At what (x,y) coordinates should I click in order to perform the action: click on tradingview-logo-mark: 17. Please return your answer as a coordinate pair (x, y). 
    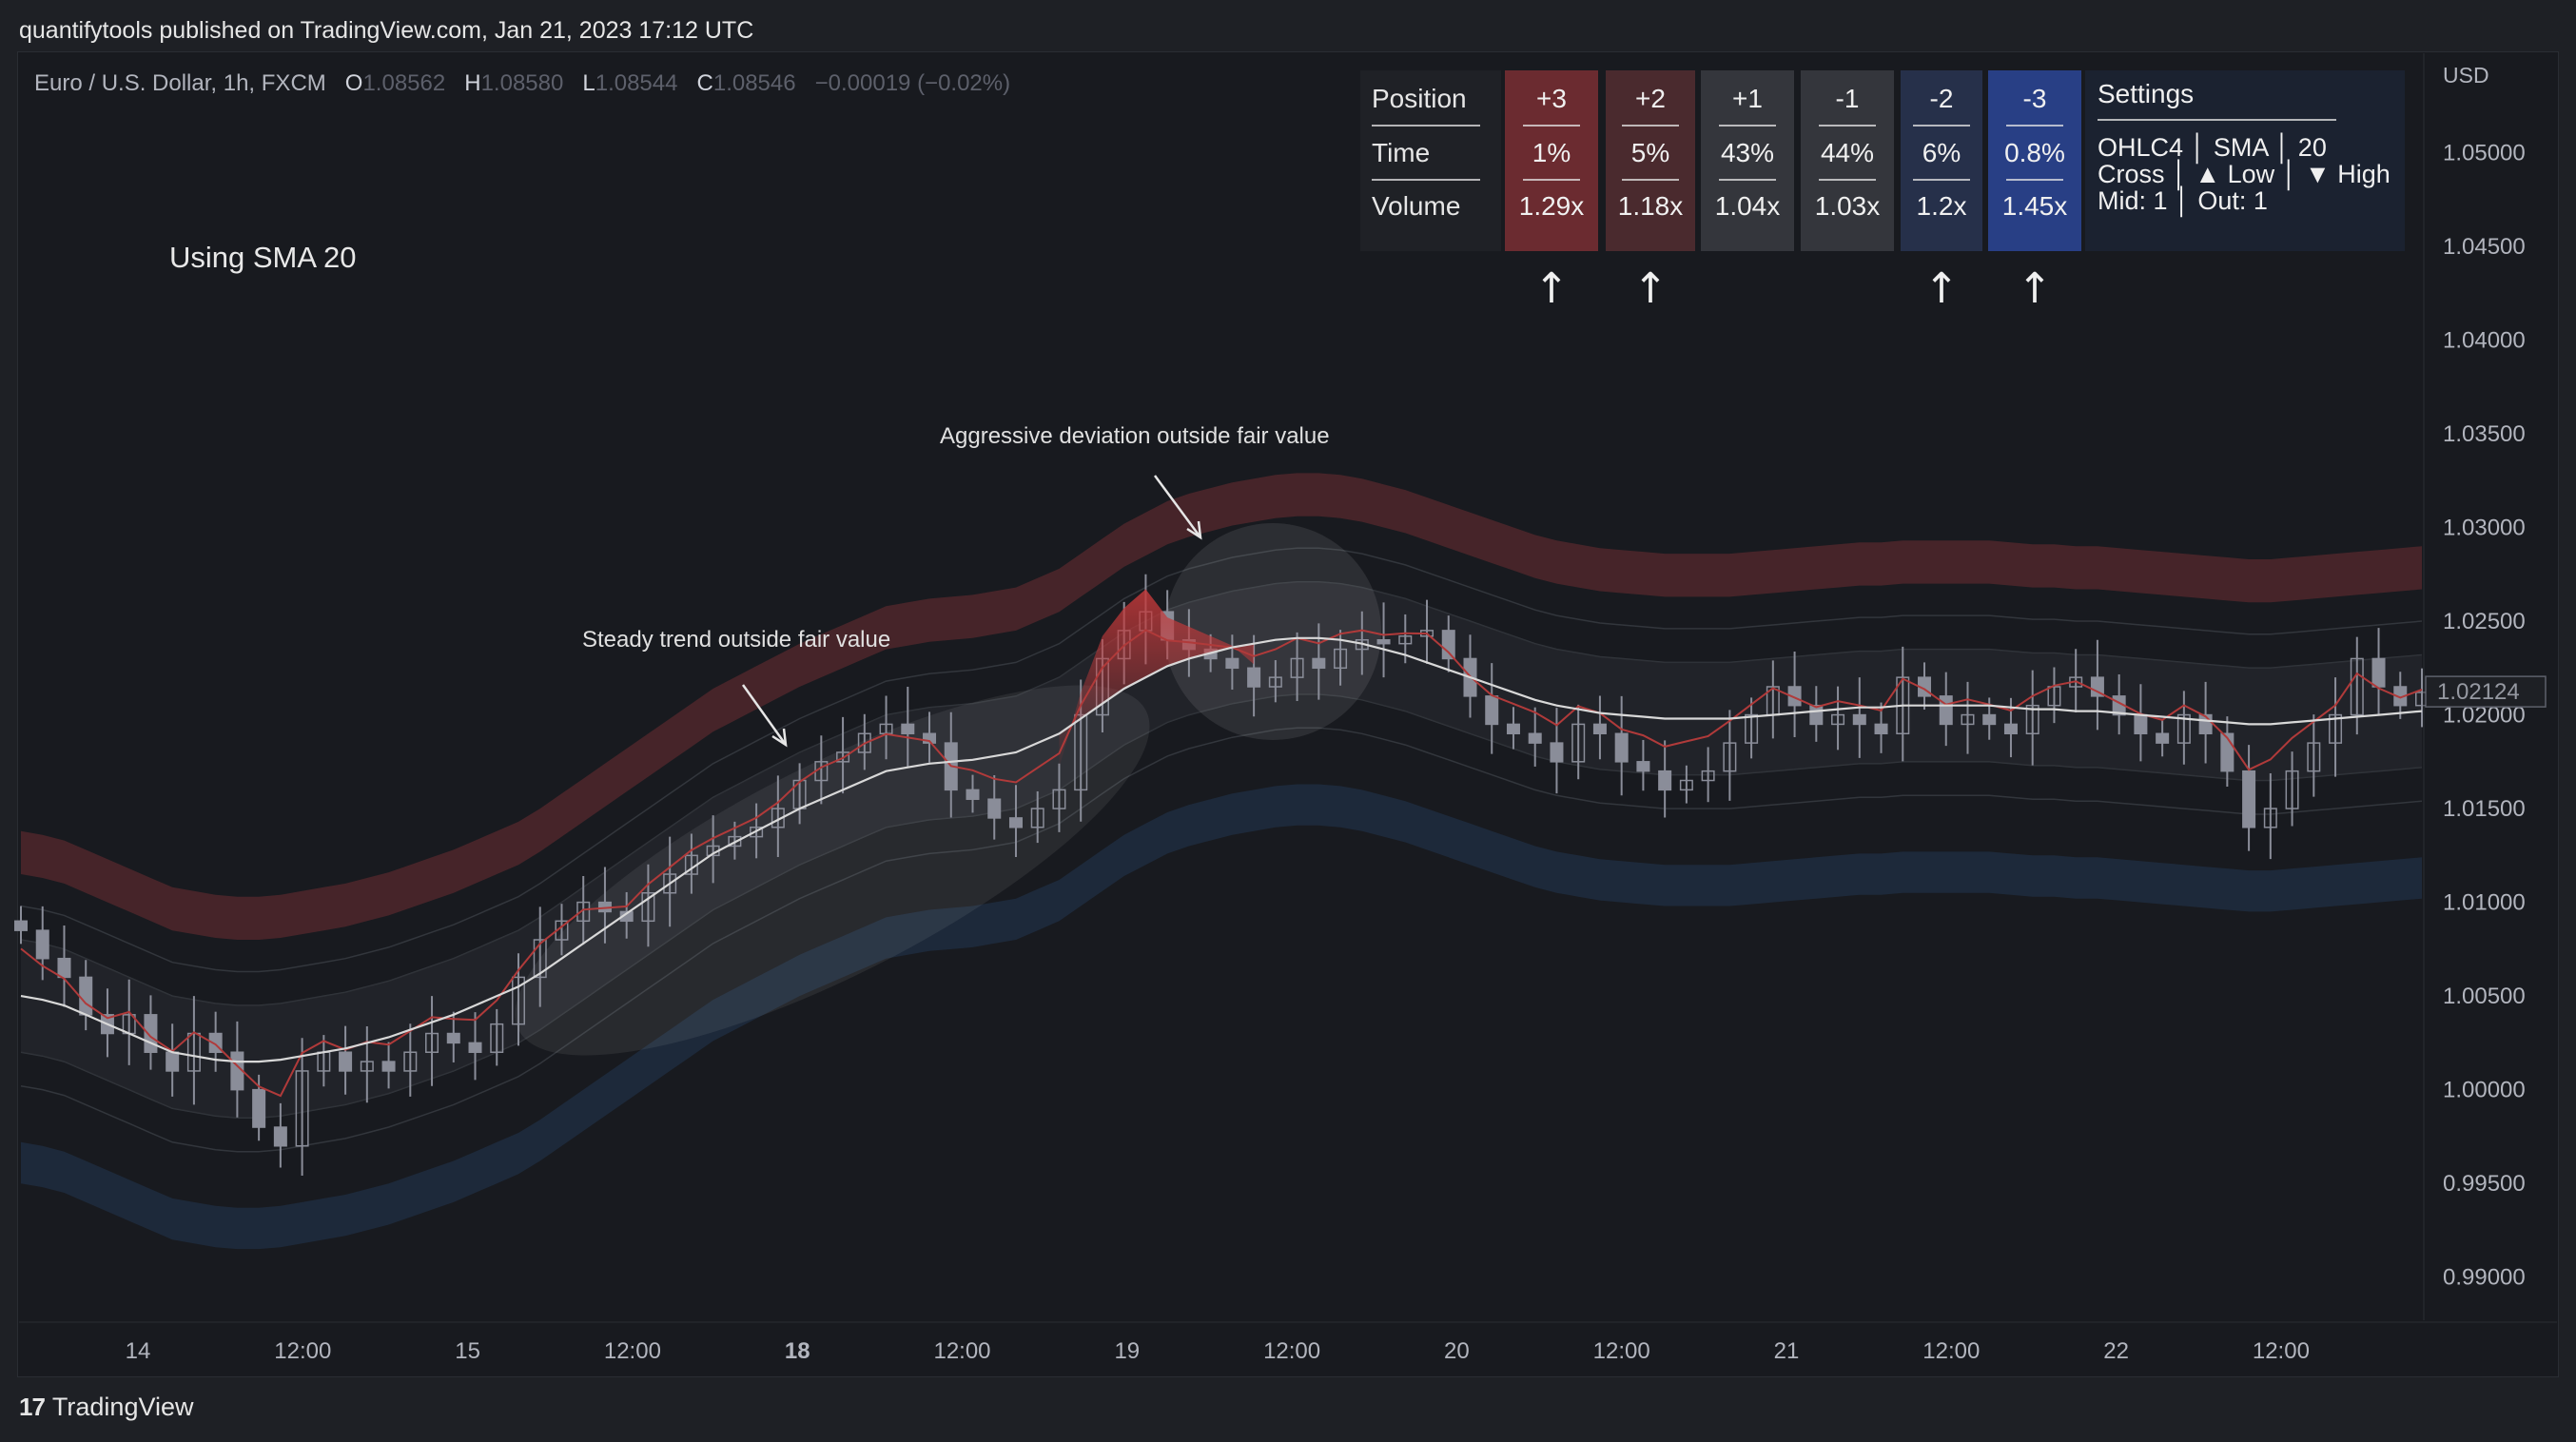
    Looking at the image, I should click on (33, 1407).